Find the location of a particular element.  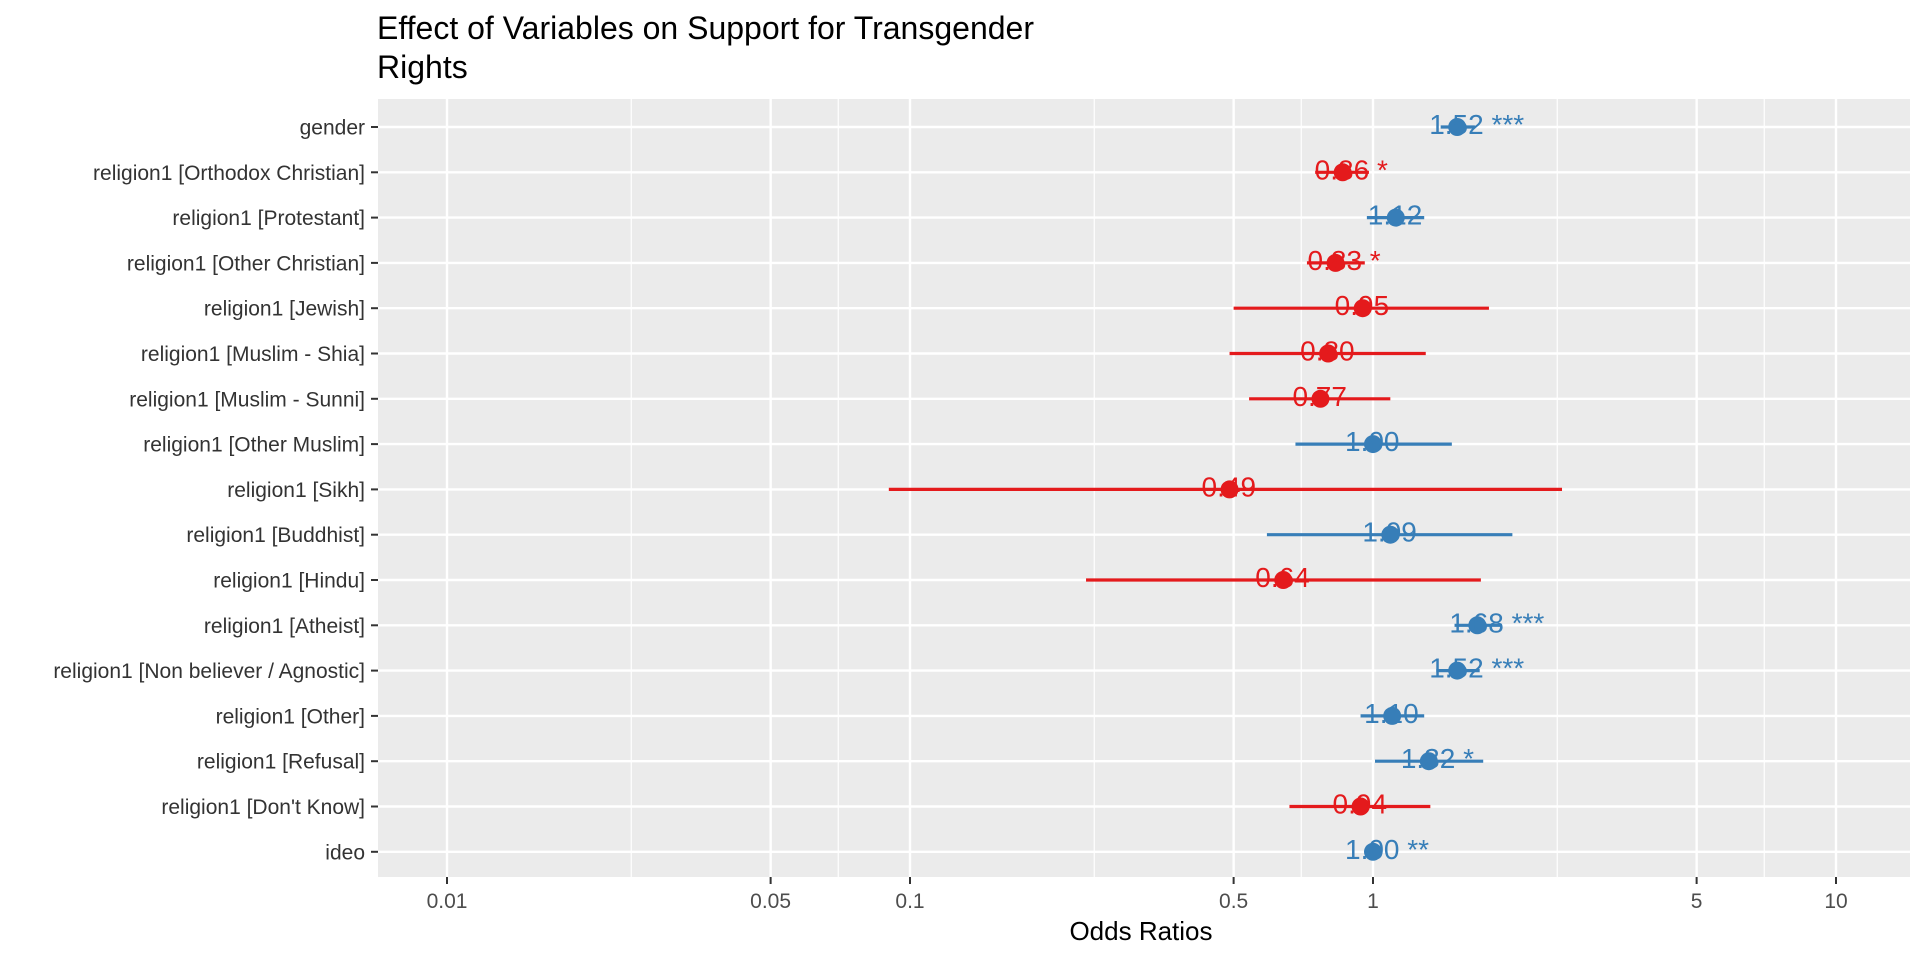

y-label-15: religion1 [Don't Know] is located at coordinates (263, 807).